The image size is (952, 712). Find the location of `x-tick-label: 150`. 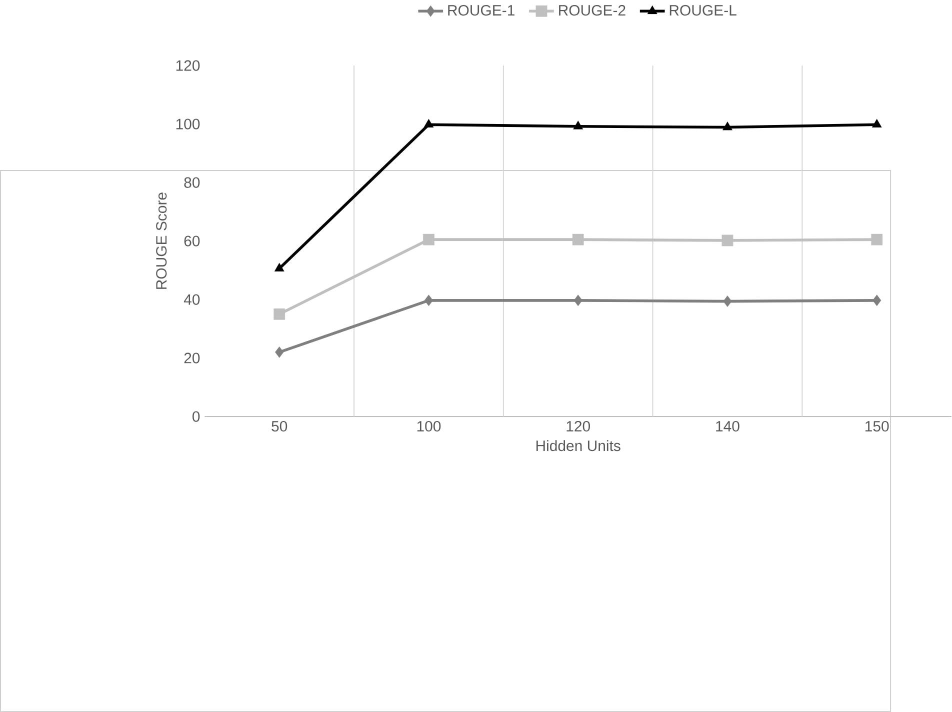

x-tick-label: 150 is located at coordinates (877, 426).